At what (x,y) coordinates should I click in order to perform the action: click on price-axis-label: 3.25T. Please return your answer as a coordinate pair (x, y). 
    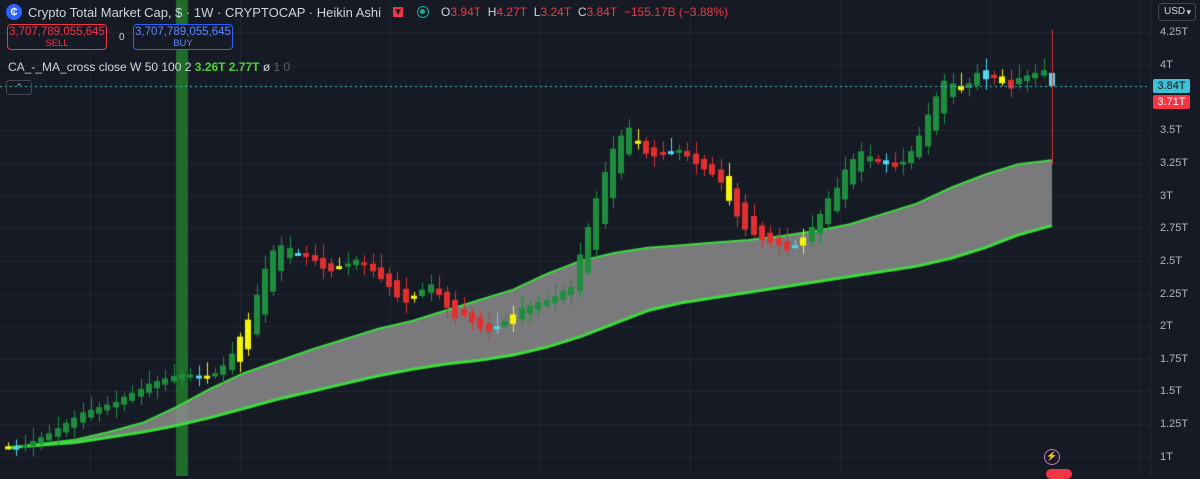
    Looking at the image, I should click on (1174, 162).